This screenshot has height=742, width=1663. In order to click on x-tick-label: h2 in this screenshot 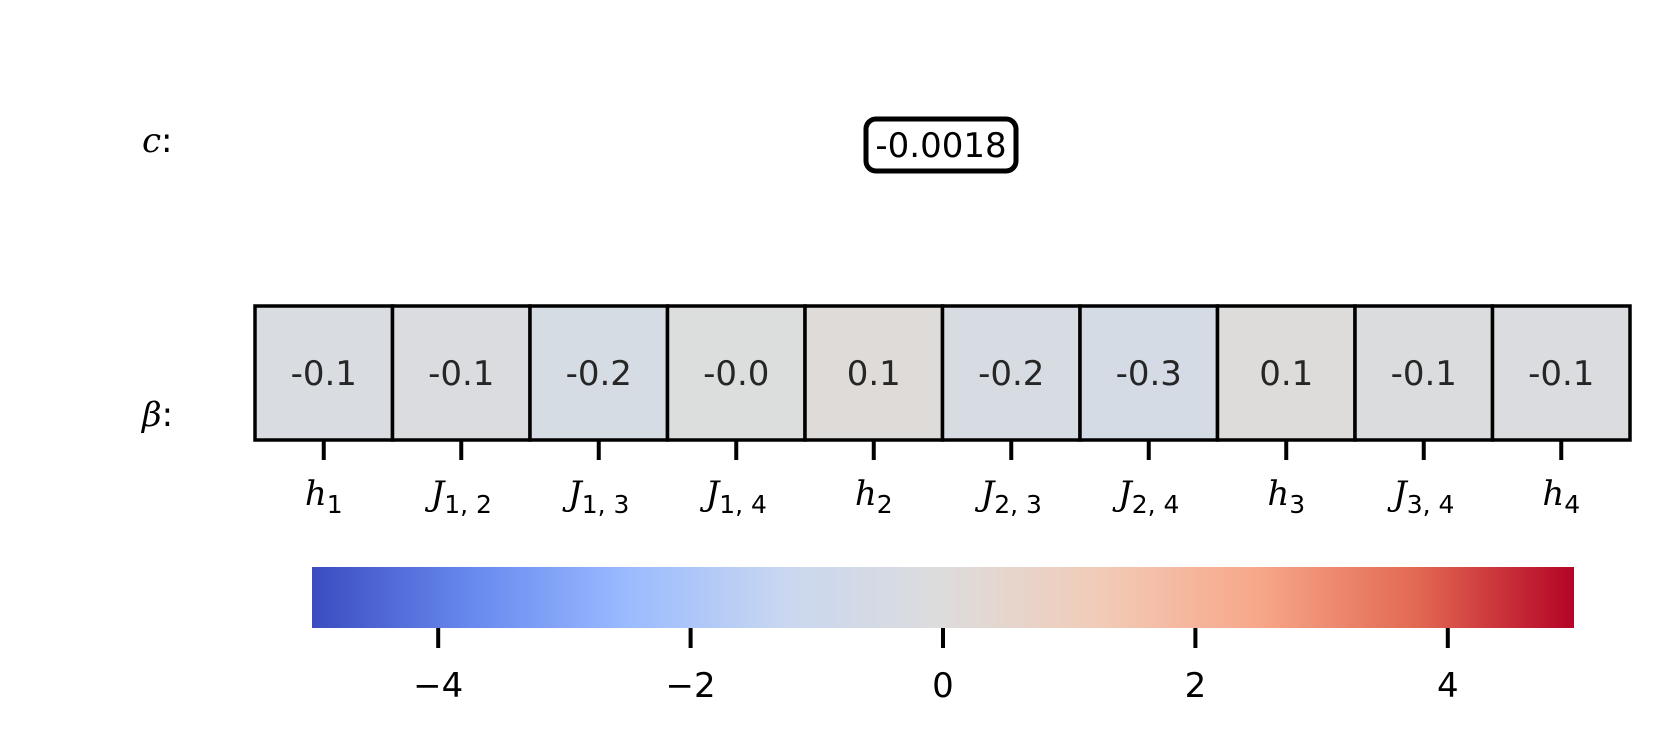, I will do `click(874, 496)`.